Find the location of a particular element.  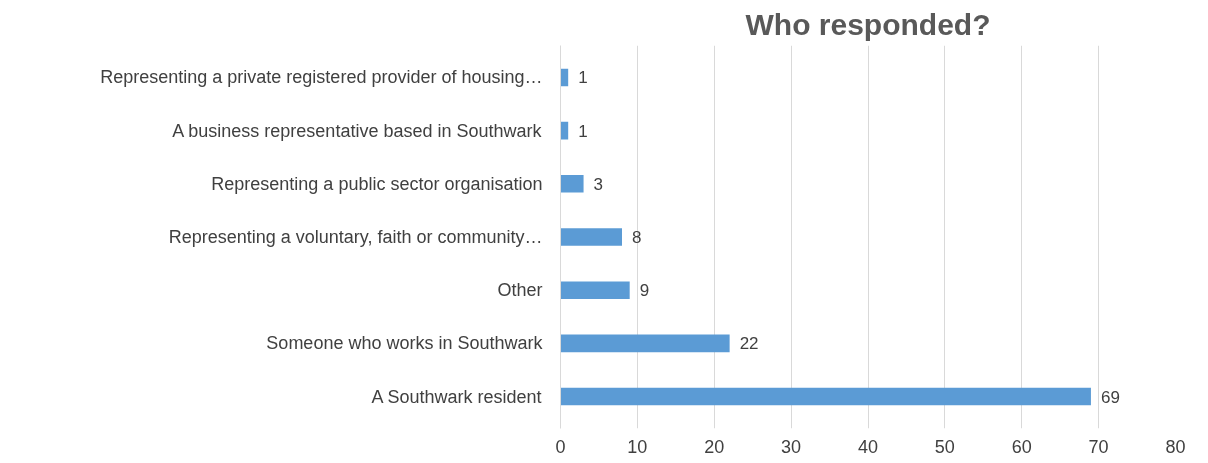

y-tick-label: Someone who works in Southwark is located at coordinates (405, 343).